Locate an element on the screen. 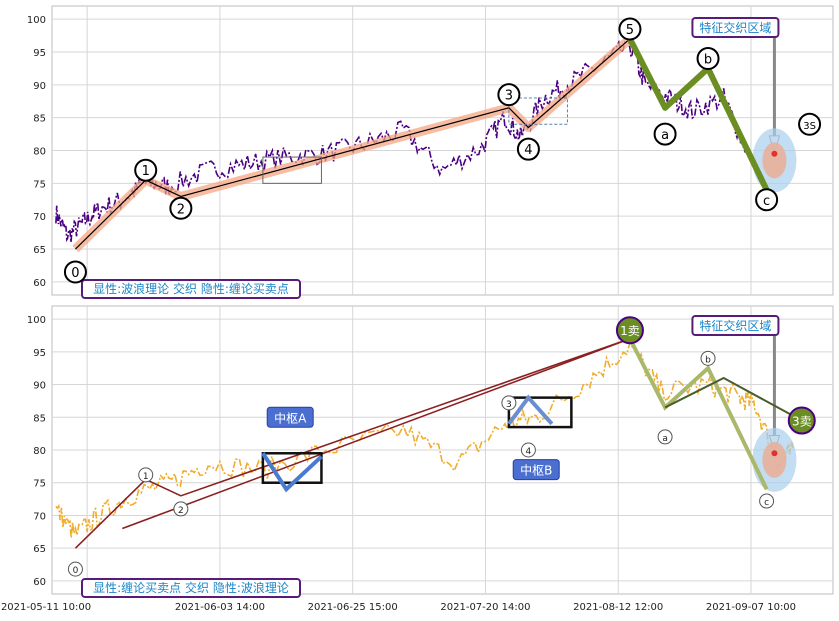 This screenshot has width=839, height=621. point-label: 4 is located at coordinates (529, 452).